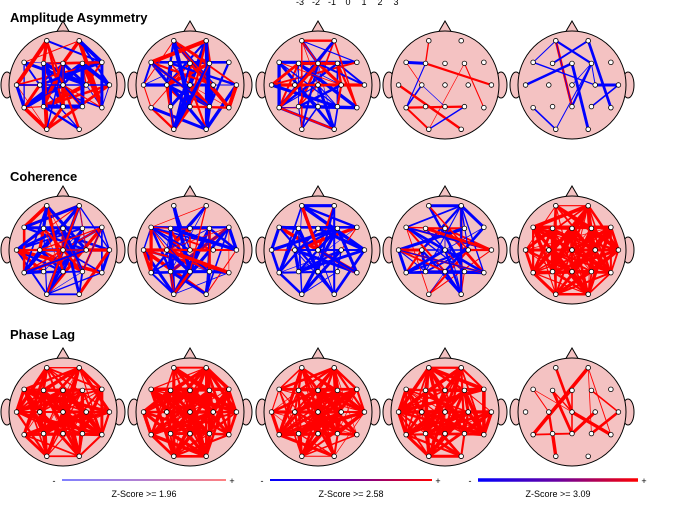 The image size is (700, 506). I want to click on head-map, so click(572, 407).